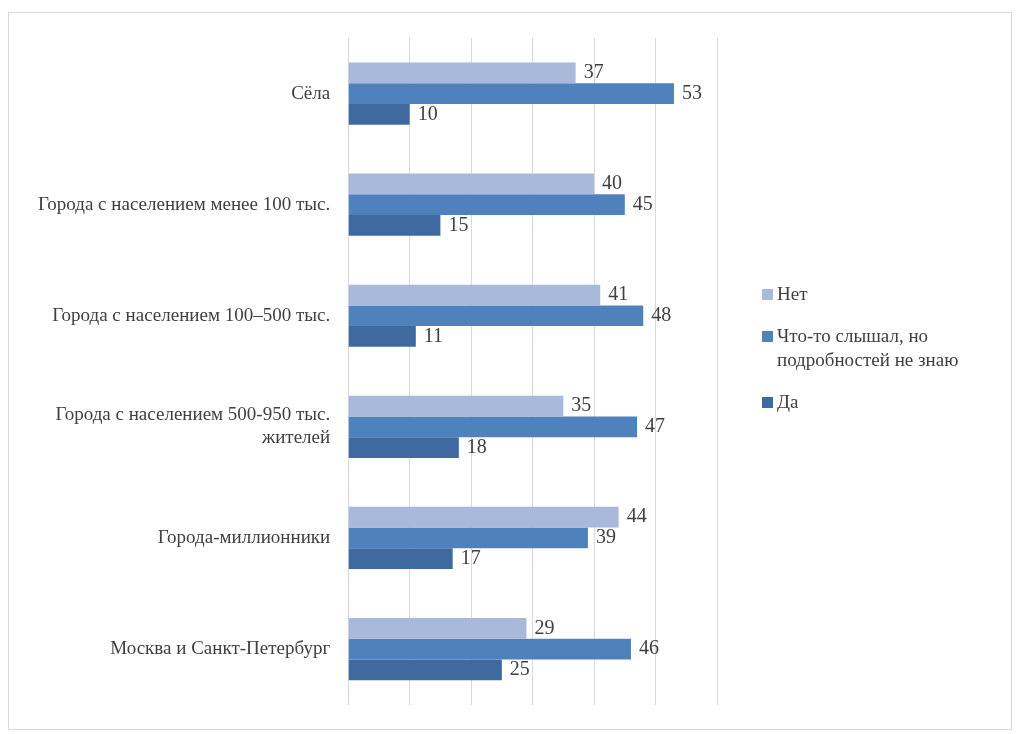 Image resolution: width=1017 pixels, height=734 pixels. Describe the element at coordinates (655, 425) in the screenshot. I see `data-label: 47` at that location.